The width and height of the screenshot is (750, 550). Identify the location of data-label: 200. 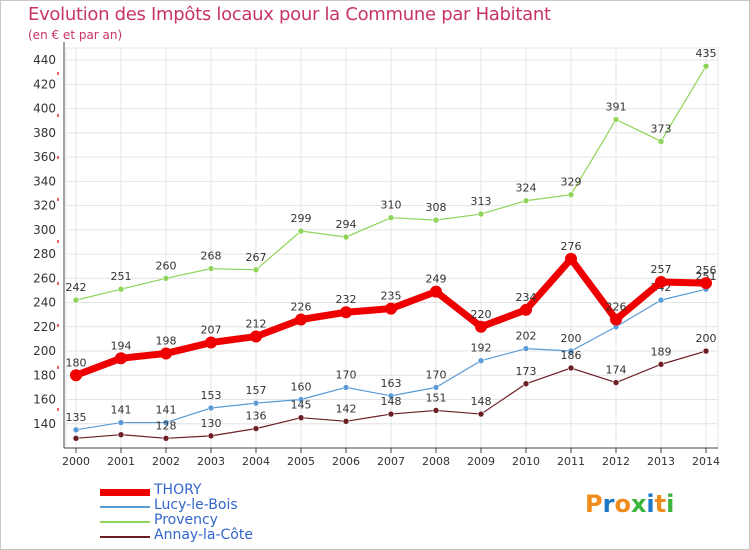
(571, 338).